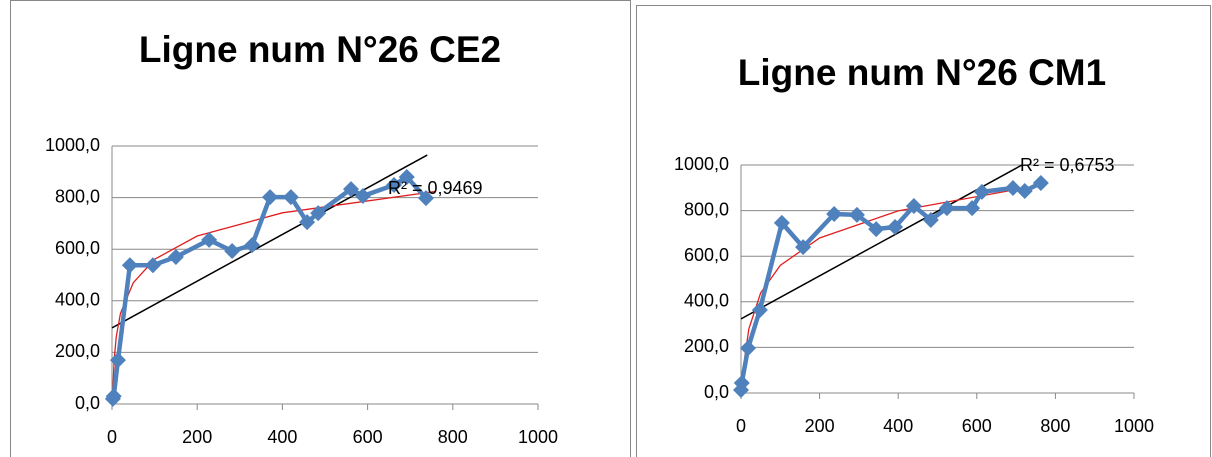  What do you see at coordinates (320, 49) in the screenshot?
I see `chart-title: Ligne num N°26 CE2` at bounding box center [320, 49].